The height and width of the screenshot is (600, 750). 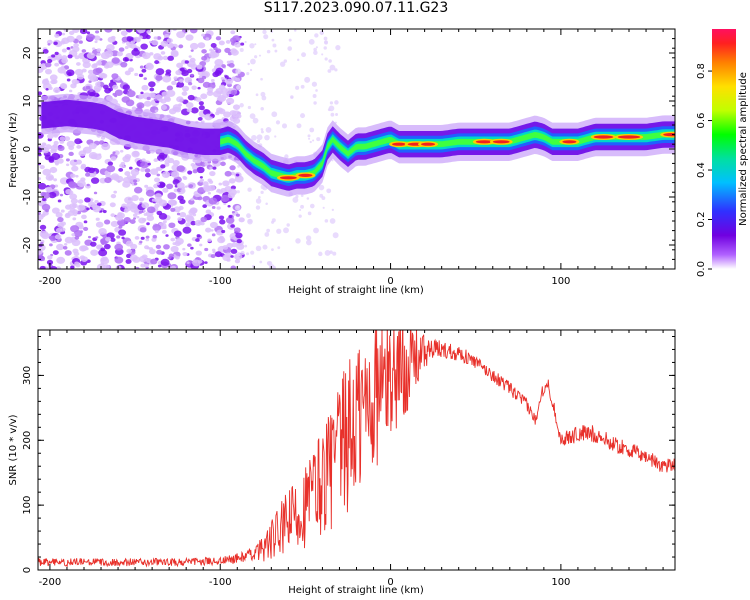 I want to click on colorbar-tick-label: 0.2, so click(x=701, y=220).